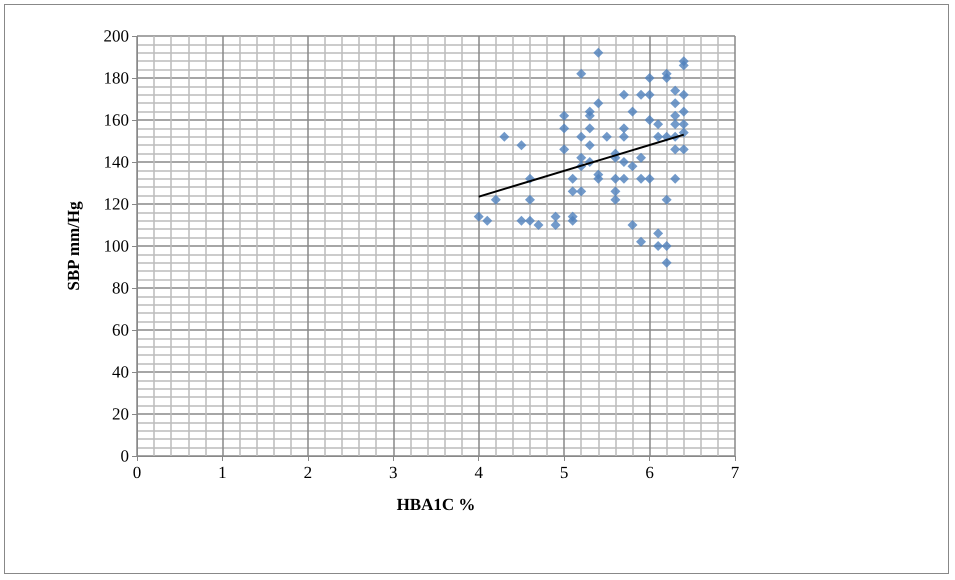 Image resolution: width=955 pixels, height=580 pixels. I want to click on y-tick-label: 100, so click(116, 246).